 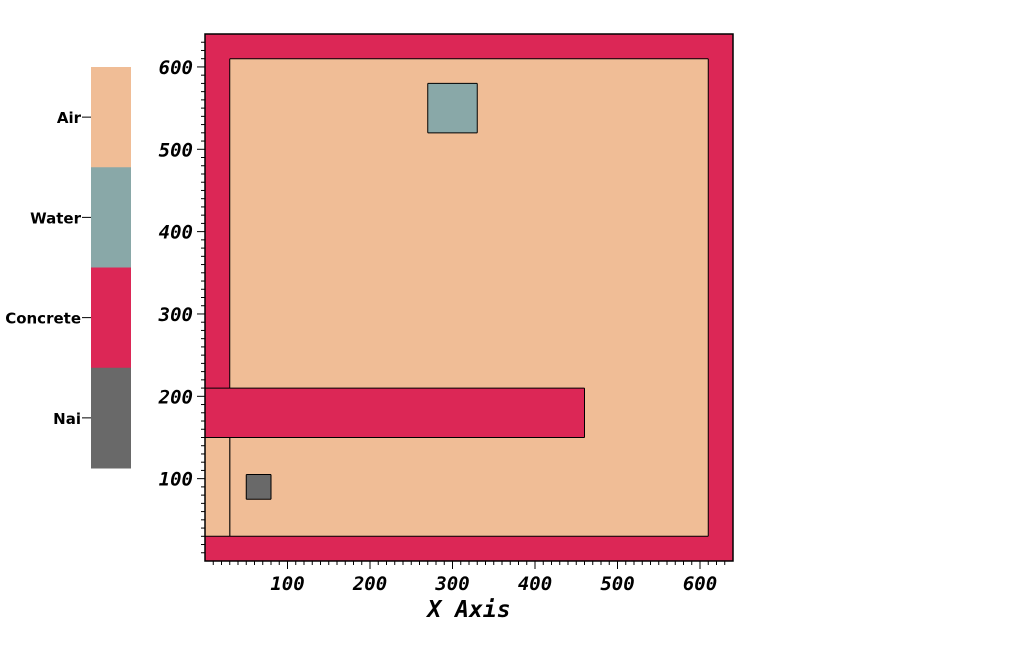 I want to click on y-tick-label-600: 600, so click(x=176, y=68).